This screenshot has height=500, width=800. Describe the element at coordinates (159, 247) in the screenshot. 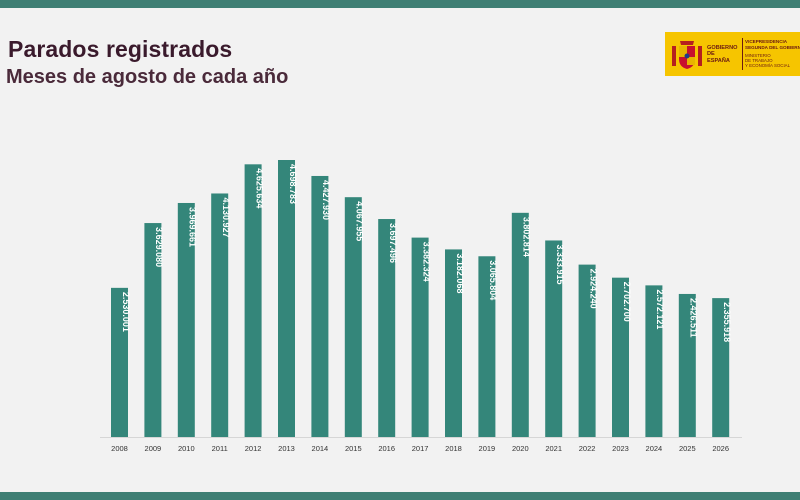

I see `bar-value-label: 3.629.080` at that location.